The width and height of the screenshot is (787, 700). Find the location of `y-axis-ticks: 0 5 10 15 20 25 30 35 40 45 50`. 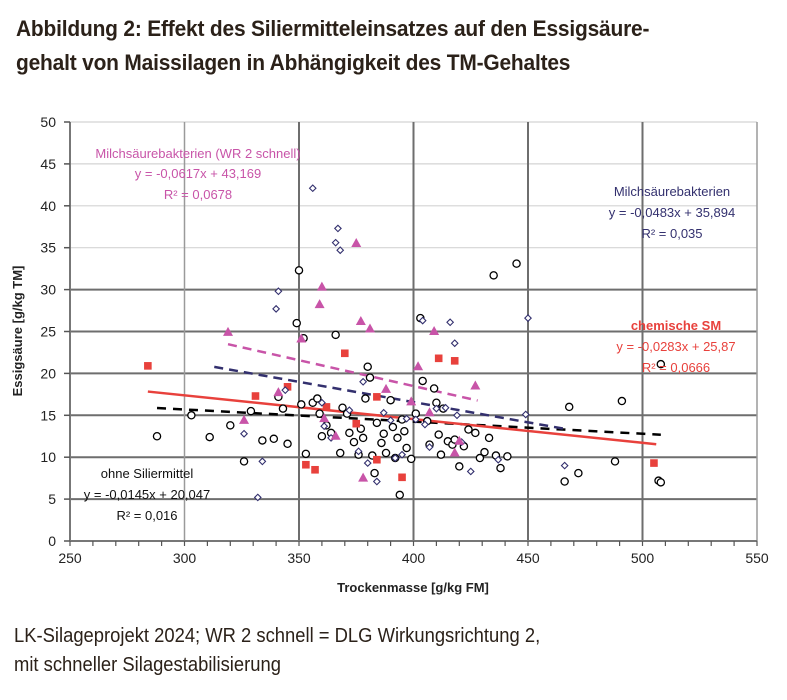

y-axis-ticks: 0 5 10 15 20 25 30 35 40 45 50 is located at coordinates (48, 331).